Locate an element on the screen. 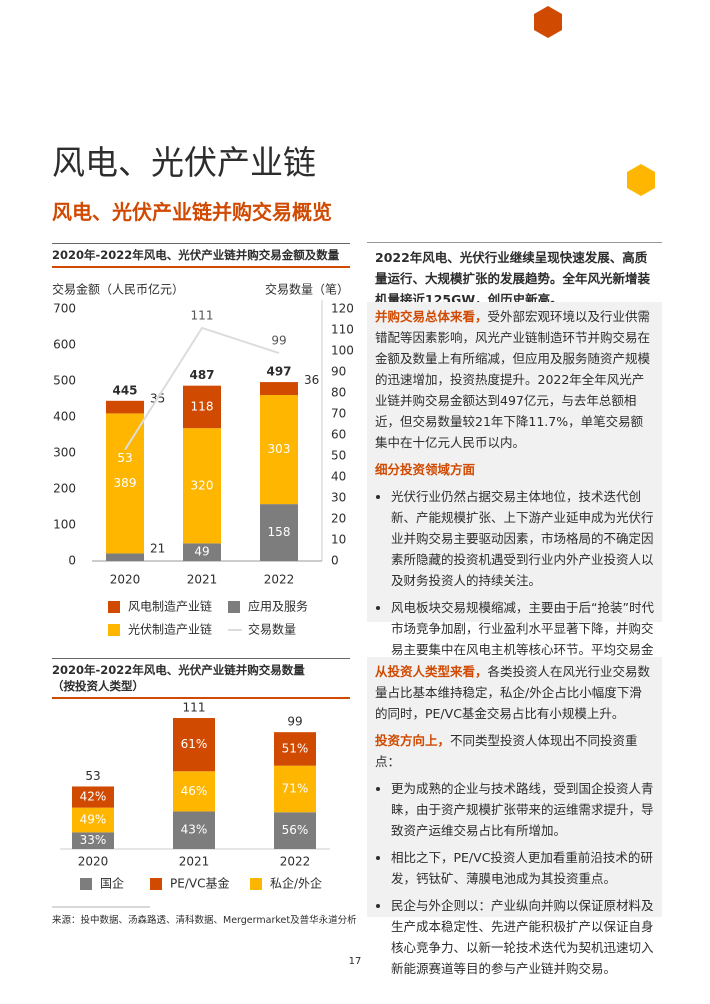 The height and width of the screenshot is (1004, 710). count-line is located at coordinates (202, 388).